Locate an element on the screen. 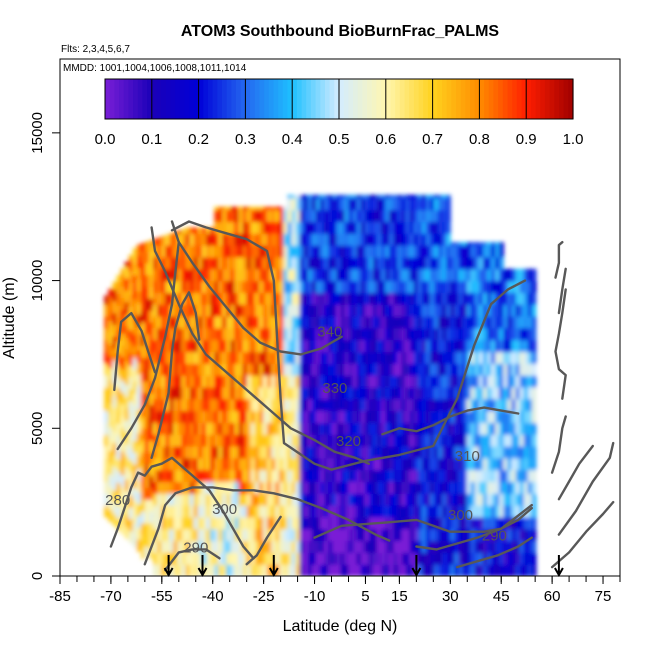 The image size is (650, 650). colorbar-tick-label: 0.2 is located at coordinates (198, 139).